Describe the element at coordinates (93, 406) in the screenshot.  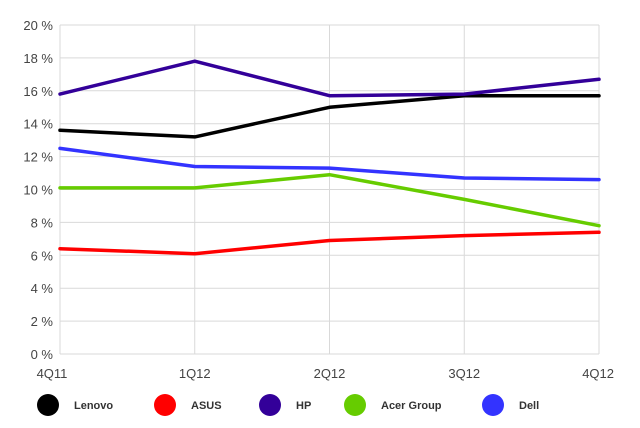
I see `legend-label: Lenovo` at that location.